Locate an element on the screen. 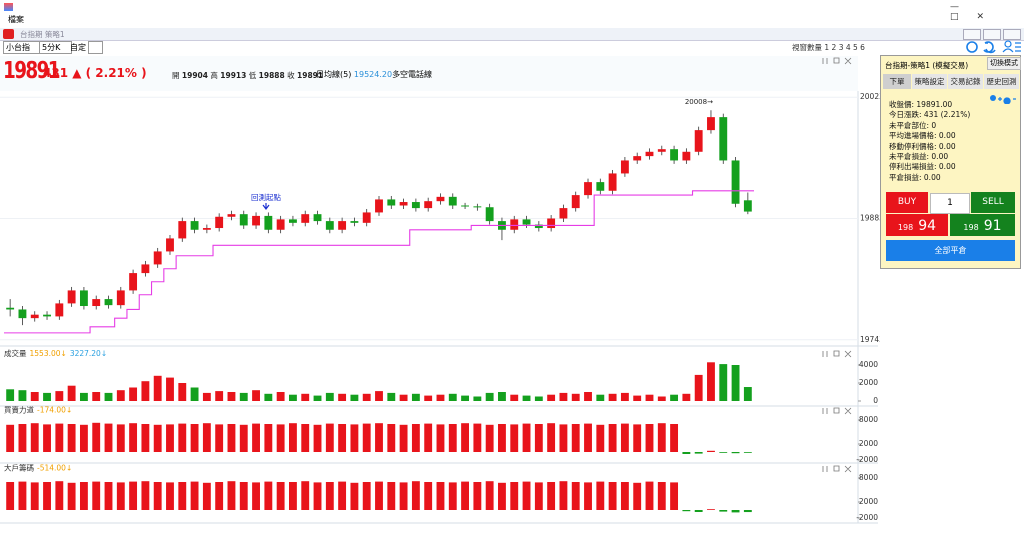  refresh-icon is located at coordinates (989, 47).